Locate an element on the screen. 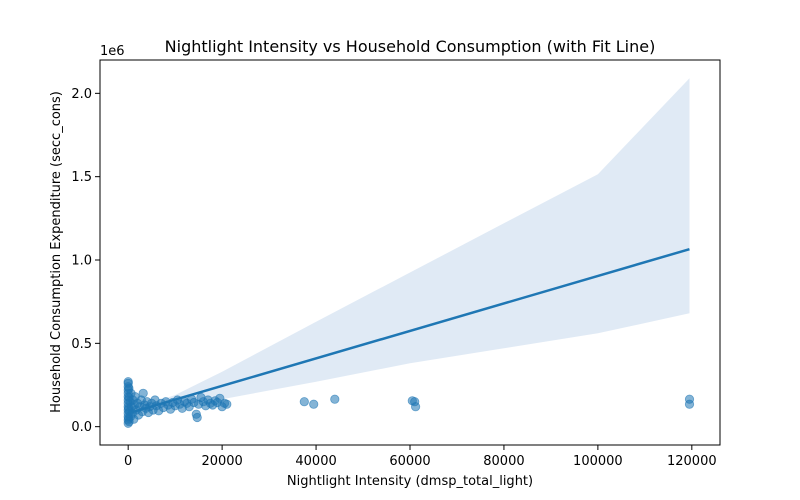 The image size is (800, 500). x-tick-label: 0 is located at coordinates (128, 461).